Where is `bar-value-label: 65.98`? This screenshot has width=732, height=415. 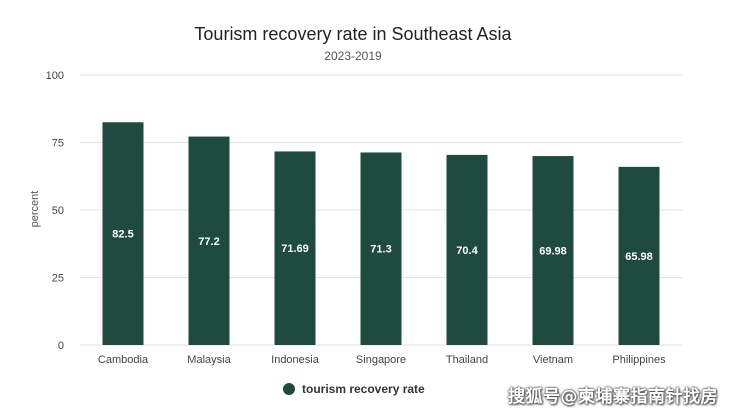
bar-value-label: 65.98 is located at coordinates (639, 257).